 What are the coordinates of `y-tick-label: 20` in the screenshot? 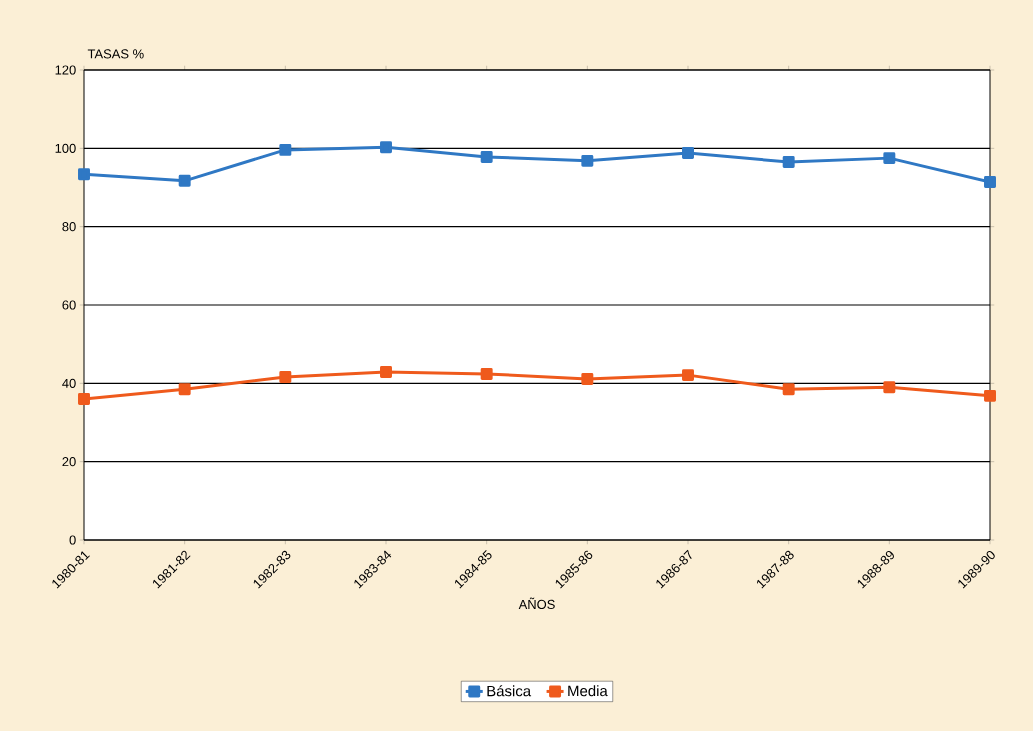 It's located at (69, 462).